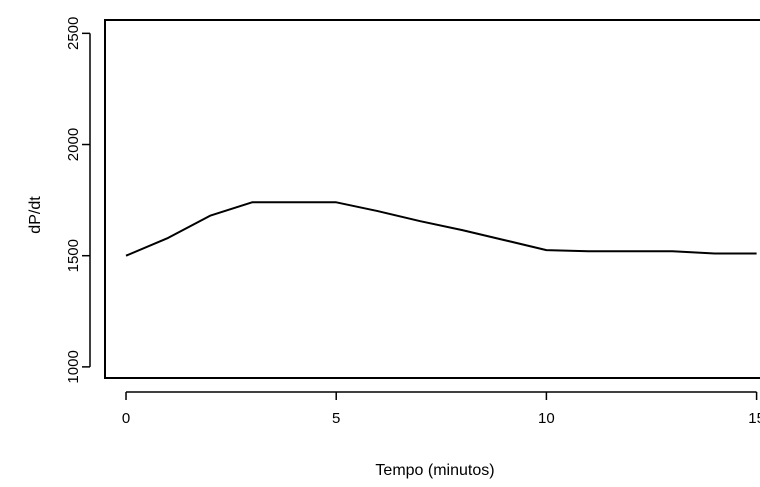  I want to click on x-axis: 0 5 10 15, so click(441, 409).